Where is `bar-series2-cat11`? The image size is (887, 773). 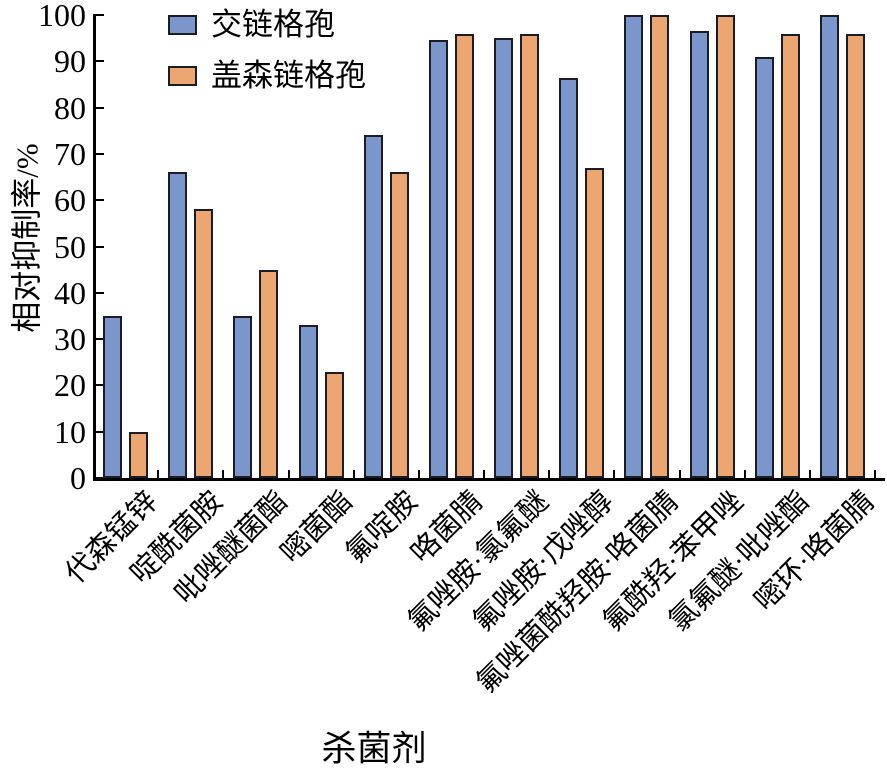
bar-series2-cat11 is located at coordinates (790, 256).